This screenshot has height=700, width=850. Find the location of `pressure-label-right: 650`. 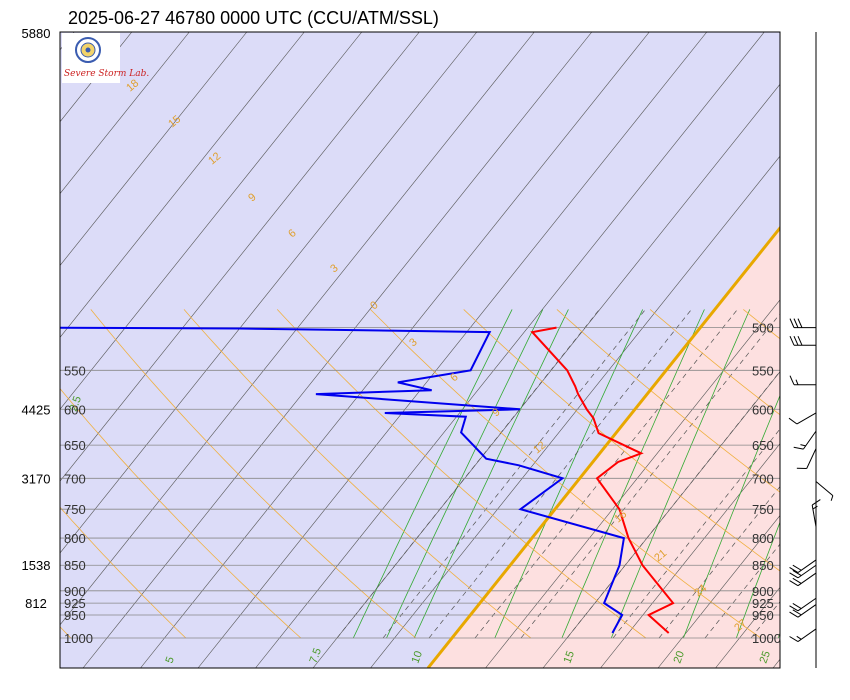

pressure-label-right: 650 is located at coordinates (763, 445).